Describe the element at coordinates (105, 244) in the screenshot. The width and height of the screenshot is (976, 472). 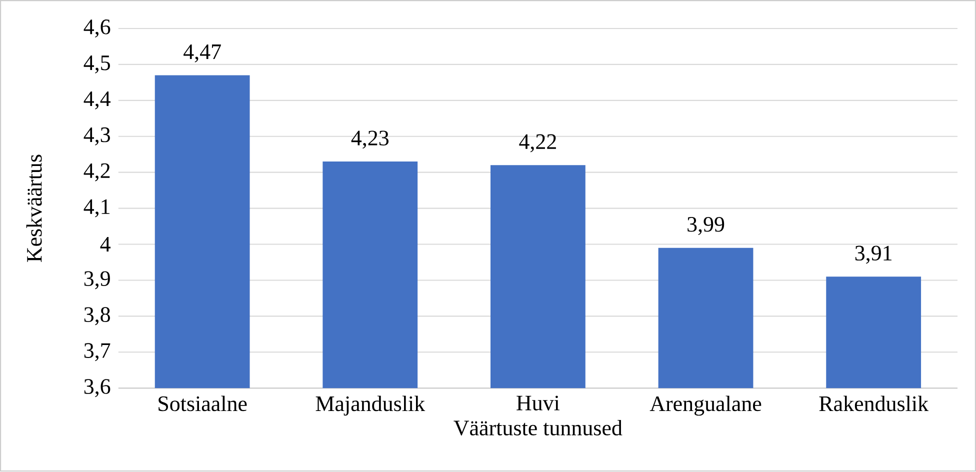
I see `y-tick-label: 4` at that location.